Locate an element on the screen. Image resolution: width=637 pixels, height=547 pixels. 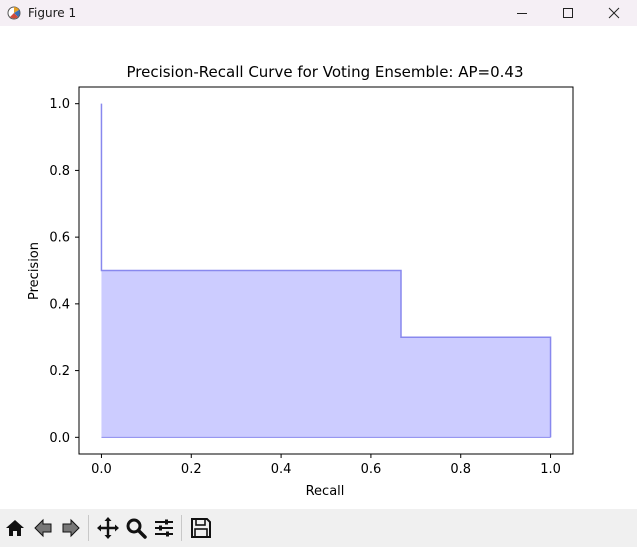
minimize-icon is located at coordinates (522, 13).